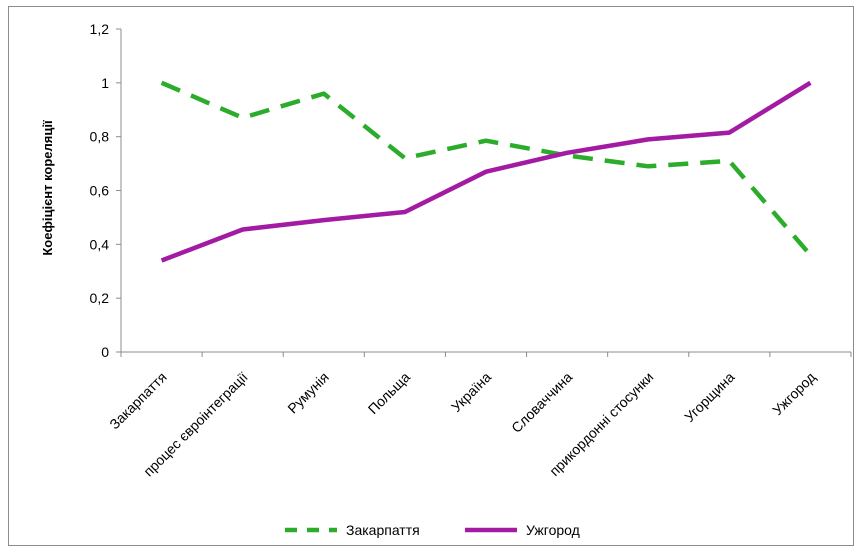 Image resolution: width=864 pixels, height=554 pixels. I want to click on y-tick-labels: 0 0,2 0,4 0,6 0,8 1 1,2, so click(100, 190).